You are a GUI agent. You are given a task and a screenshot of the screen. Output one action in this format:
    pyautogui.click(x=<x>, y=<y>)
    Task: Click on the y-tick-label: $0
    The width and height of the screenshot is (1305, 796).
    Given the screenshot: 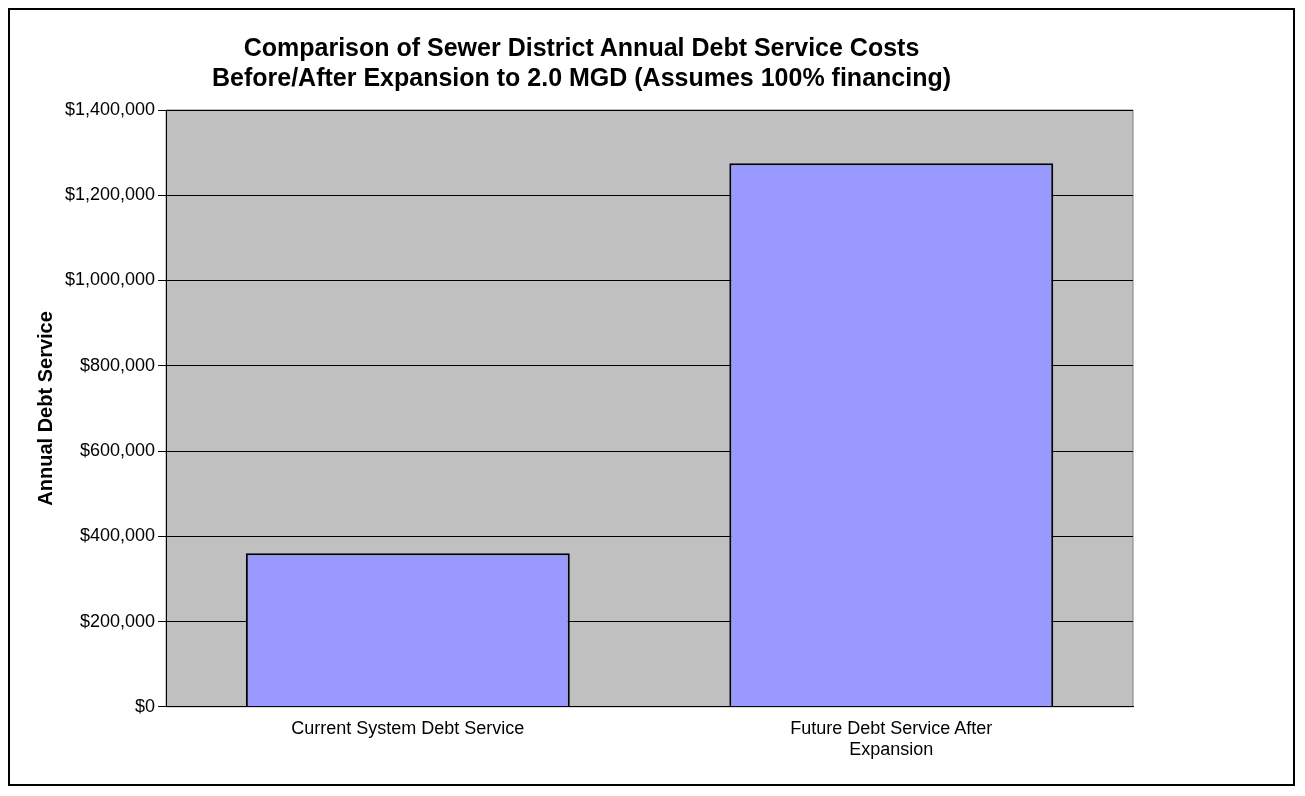 What is the action you would take?
    pyautogui.click(x=145, y=705)
    